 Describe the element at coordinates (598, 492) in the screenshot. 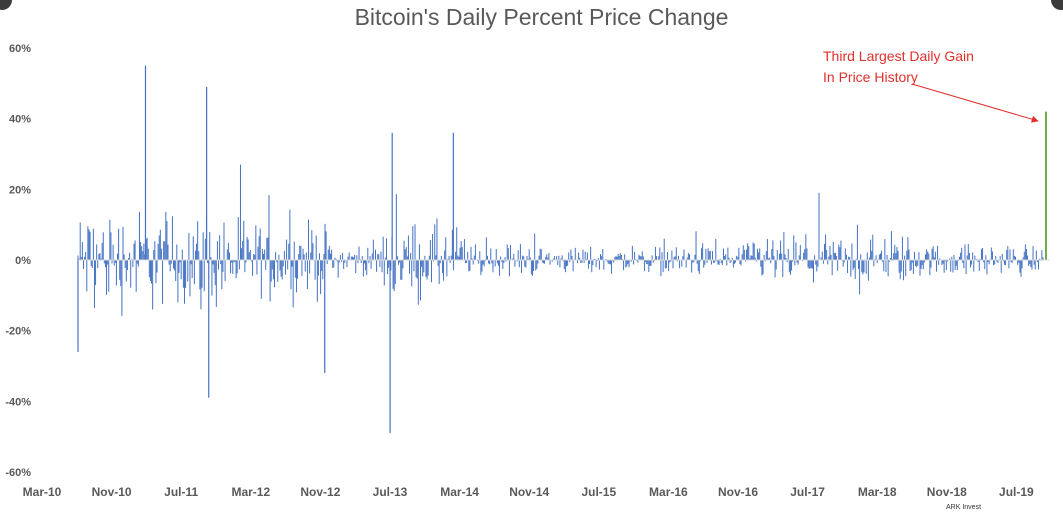

I see `x-tick-label: Jul-15` at that location.